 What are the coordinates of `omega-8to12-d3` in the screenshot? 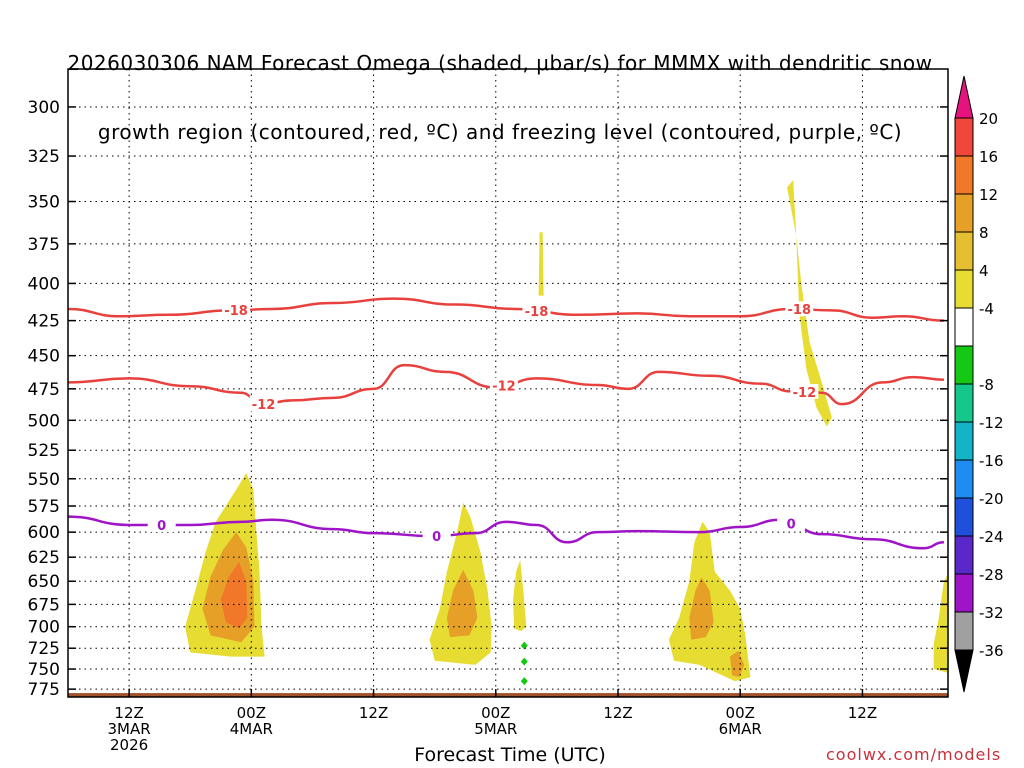 It's located at (701, 608).